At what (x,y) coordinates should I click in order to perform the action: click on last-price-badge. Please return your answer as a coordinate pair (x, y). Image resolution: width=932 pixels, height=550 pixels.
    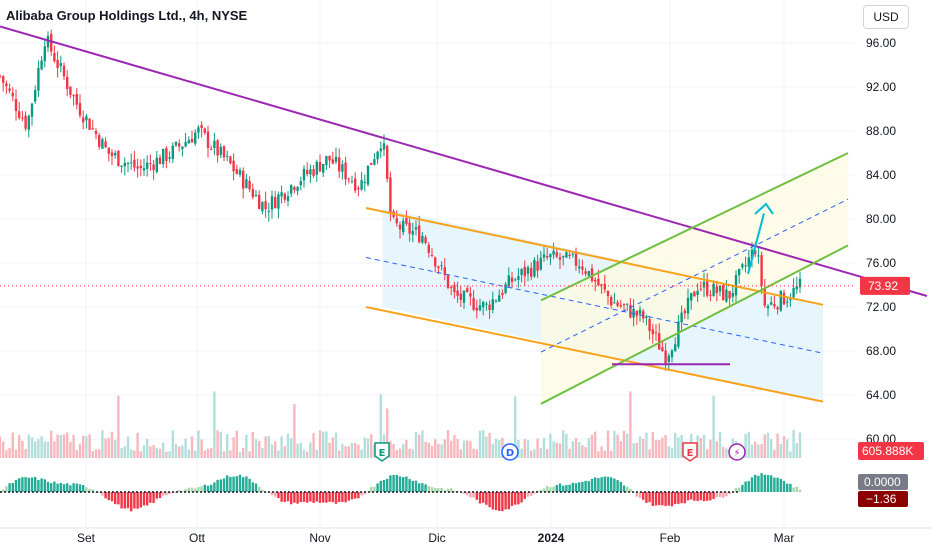
    Looking at the image, I should click on (885, 285).